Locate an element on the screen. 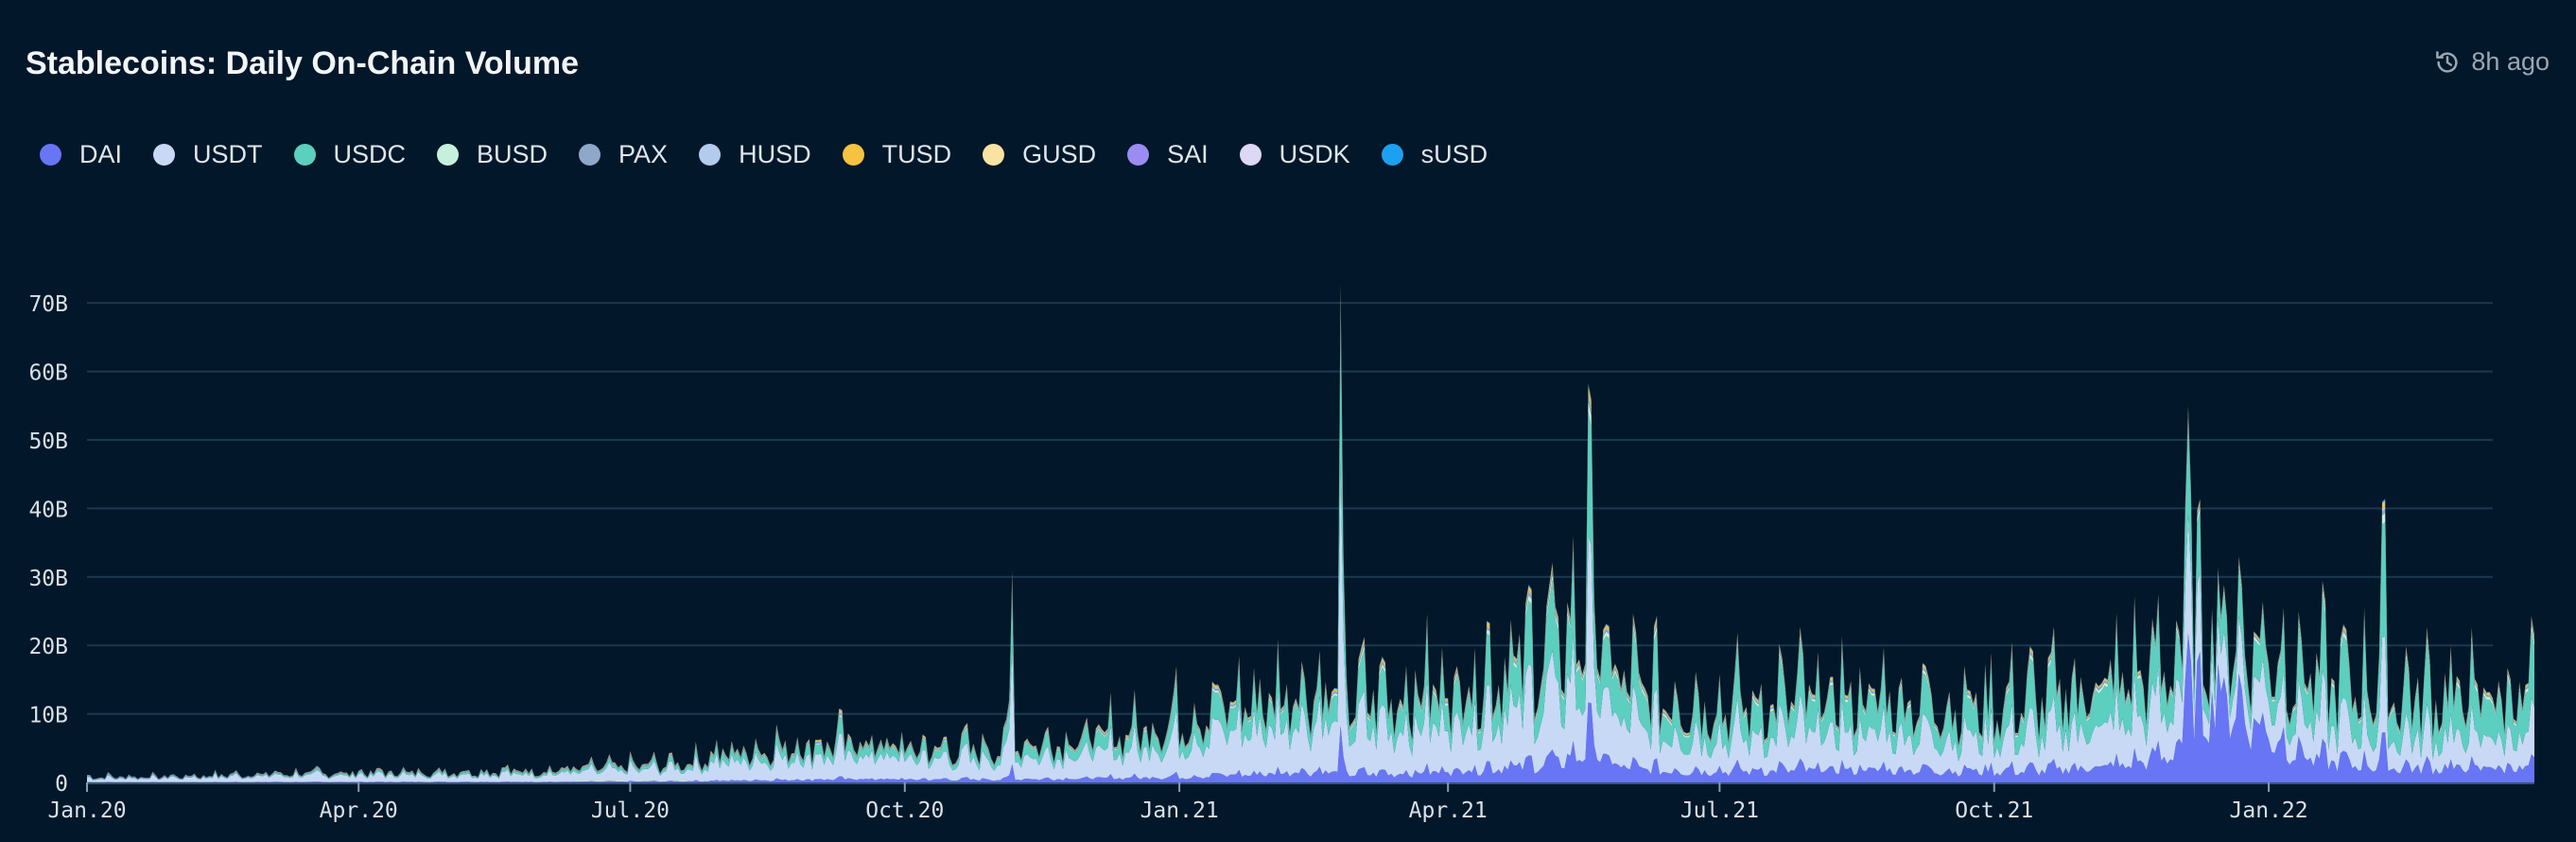 This screenshot has height=842, width=2576. x-tick-label: Jul.20 is located at coordinates (630, 810).